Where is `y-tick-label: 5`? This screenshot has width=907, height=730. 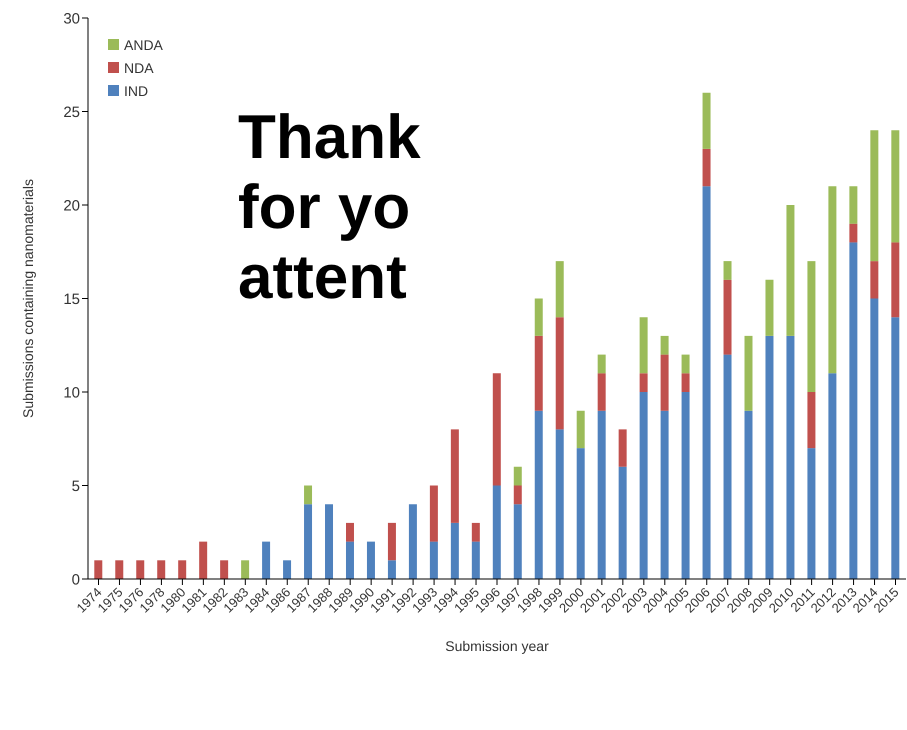
y-tick-label: 5 is located at coordinates (76, 486).